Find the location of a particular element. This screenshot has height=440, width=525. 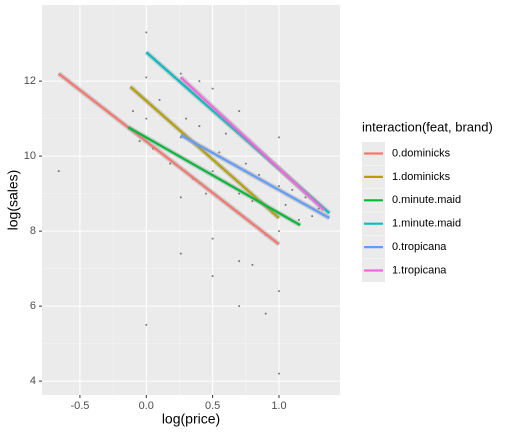

x-tick-label: 0.5 is located at coordinates (212, 406).